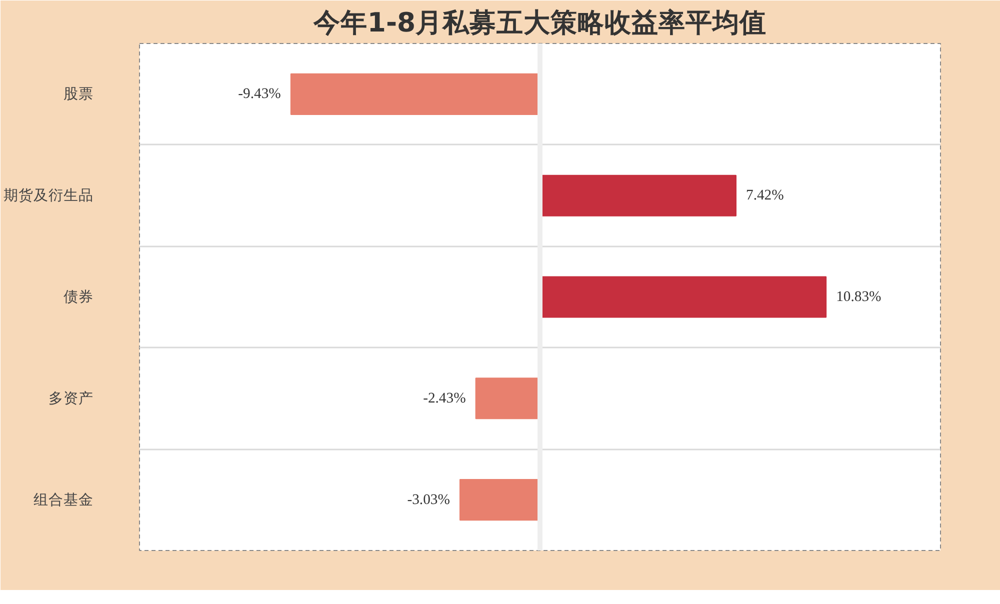 Image resolution: width=1000 pixels, height=604 pixels. Describe the element at coordinates (64, 499) in the screenshot. I see `y-tick-label: 组合基金` at that location.